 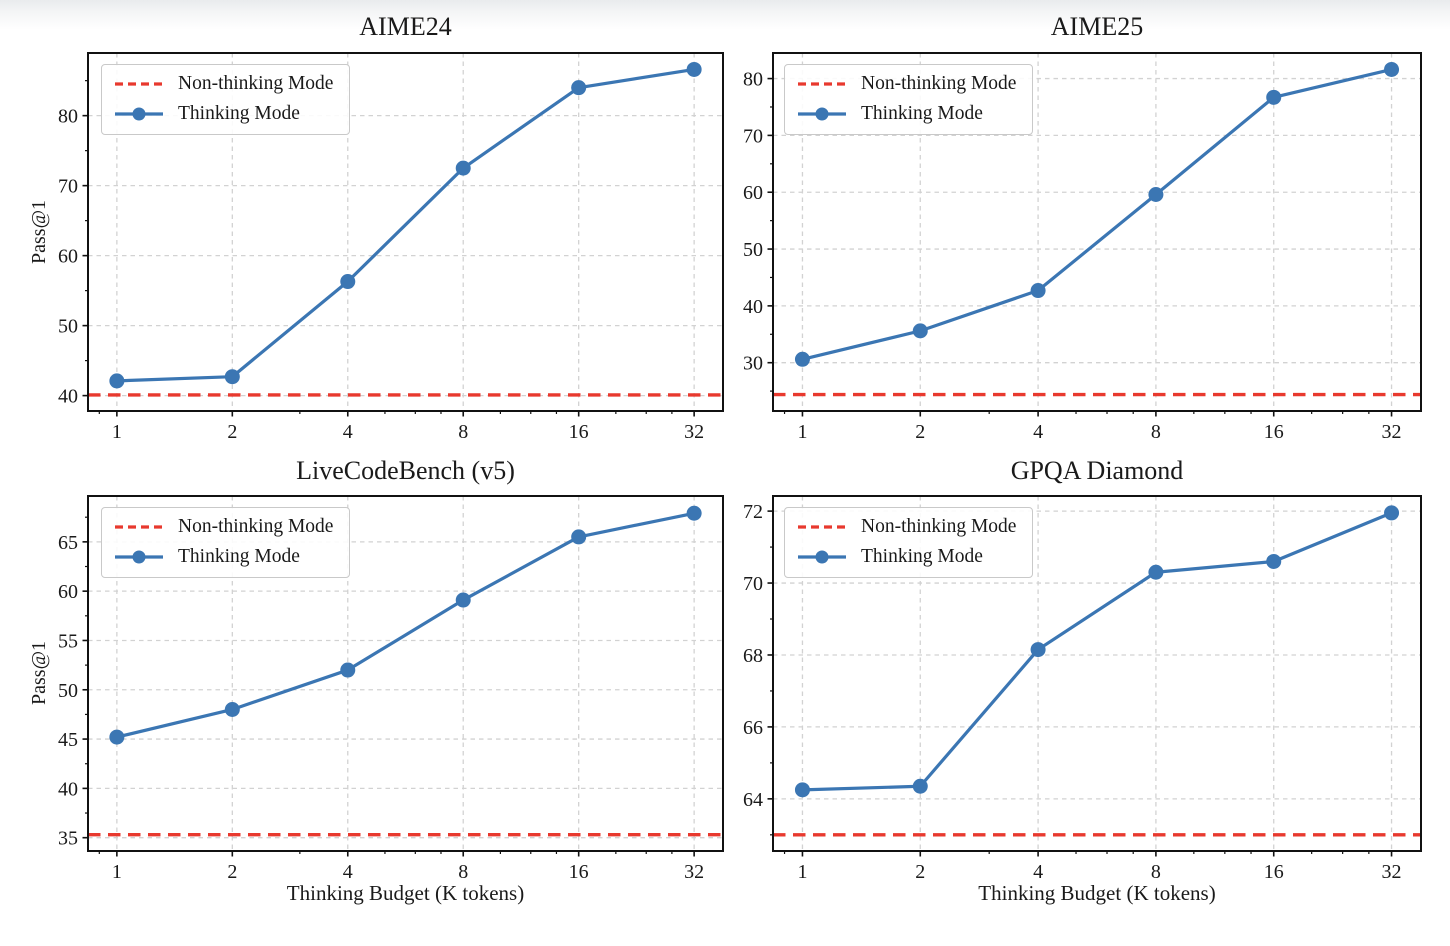 What do you see at coordinates (68, 543) in the screenshot?
I see `svg-text: 65` at bounding box center [68, 543].